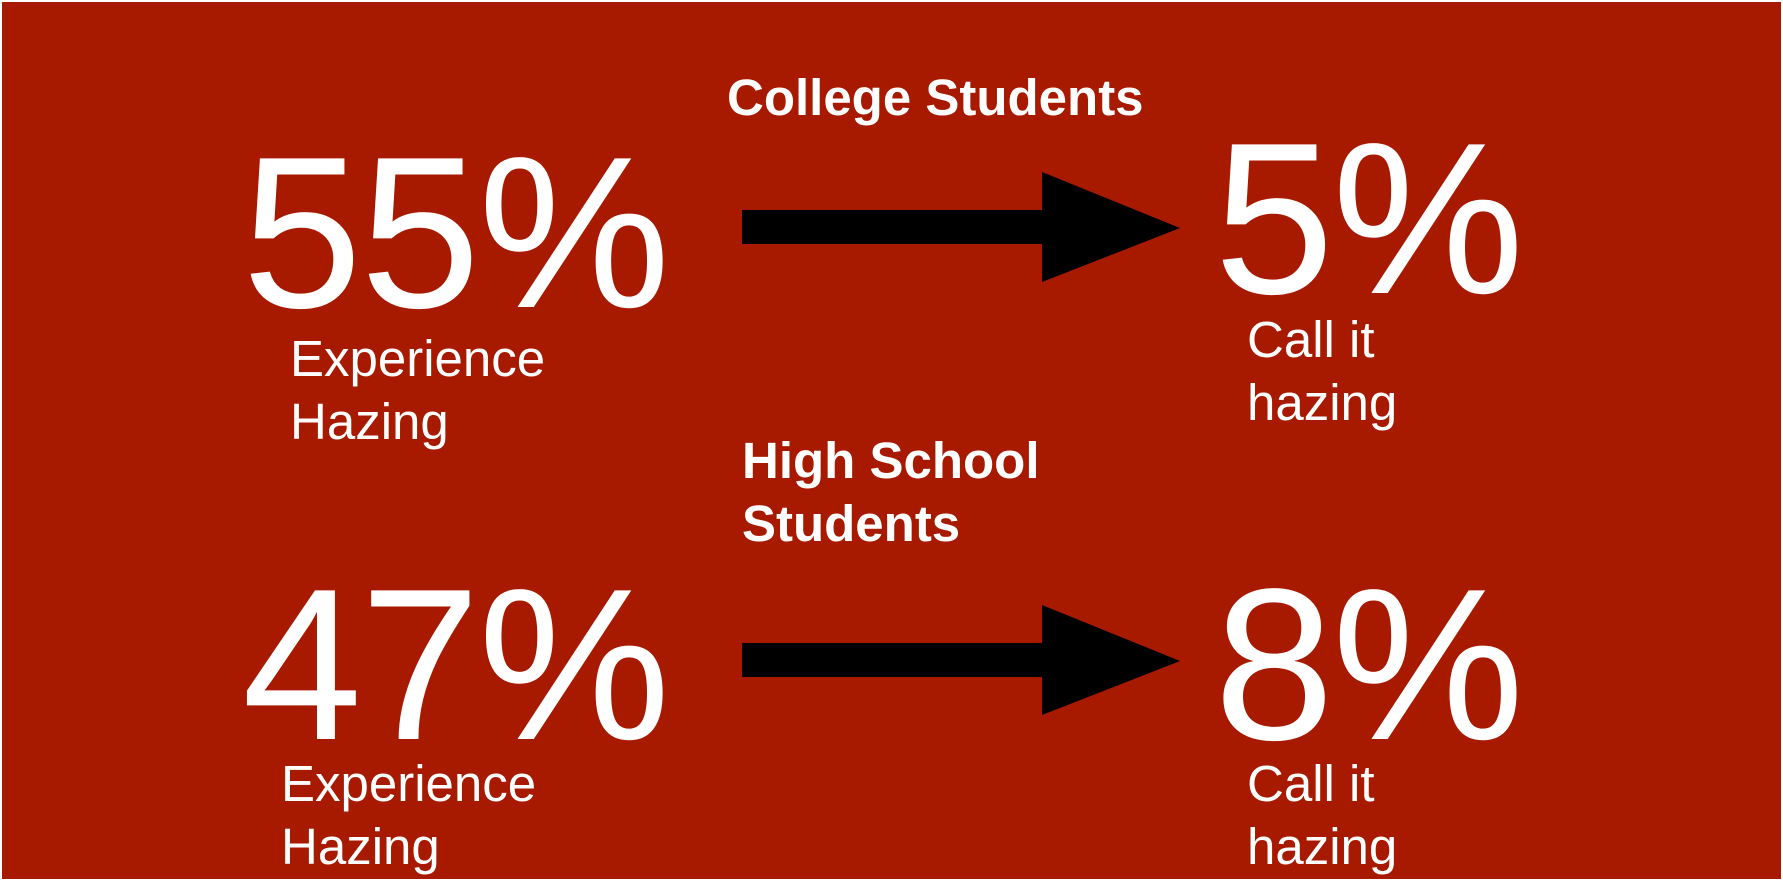 This screenshot has width=1783, height=881. Describe the element at coordinates (1322, 846) in the screenshot. I see `high-school-call-it-label-line2: hazing` at that location.